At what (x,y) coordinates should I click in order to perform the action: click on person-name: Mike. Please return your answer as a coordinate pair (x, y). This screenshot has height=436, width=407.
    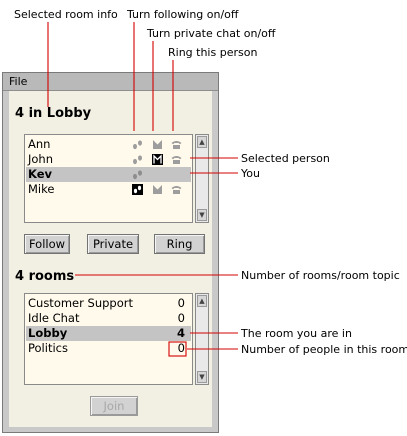
    Looking at the image, I should click on (41, 189).